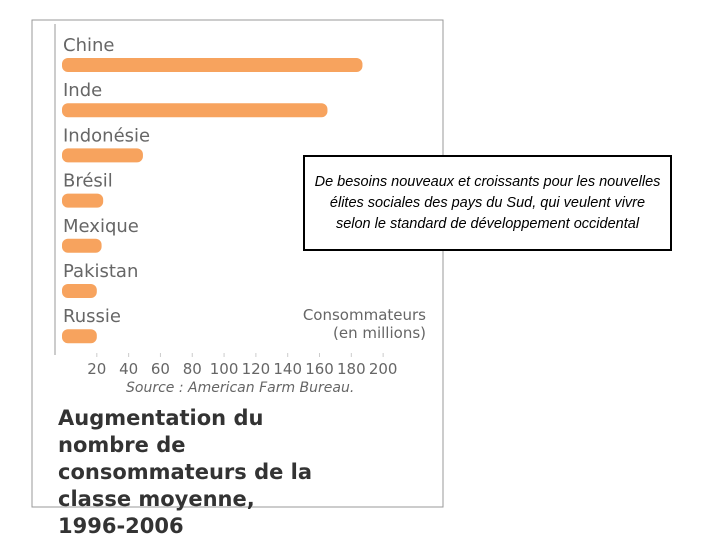 The image size is (720, 540). I want to click on x-tick-label: 180, so click(351, 369).